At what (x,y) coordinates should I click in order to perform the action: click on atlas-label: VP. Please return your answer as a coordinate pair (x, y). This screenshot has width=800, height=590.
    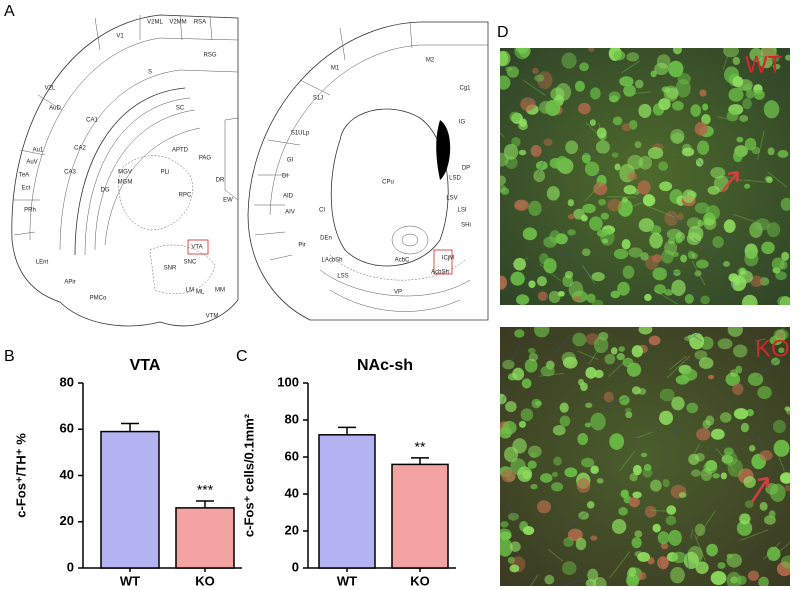
    Looking at the image, I should click on (398, 293).